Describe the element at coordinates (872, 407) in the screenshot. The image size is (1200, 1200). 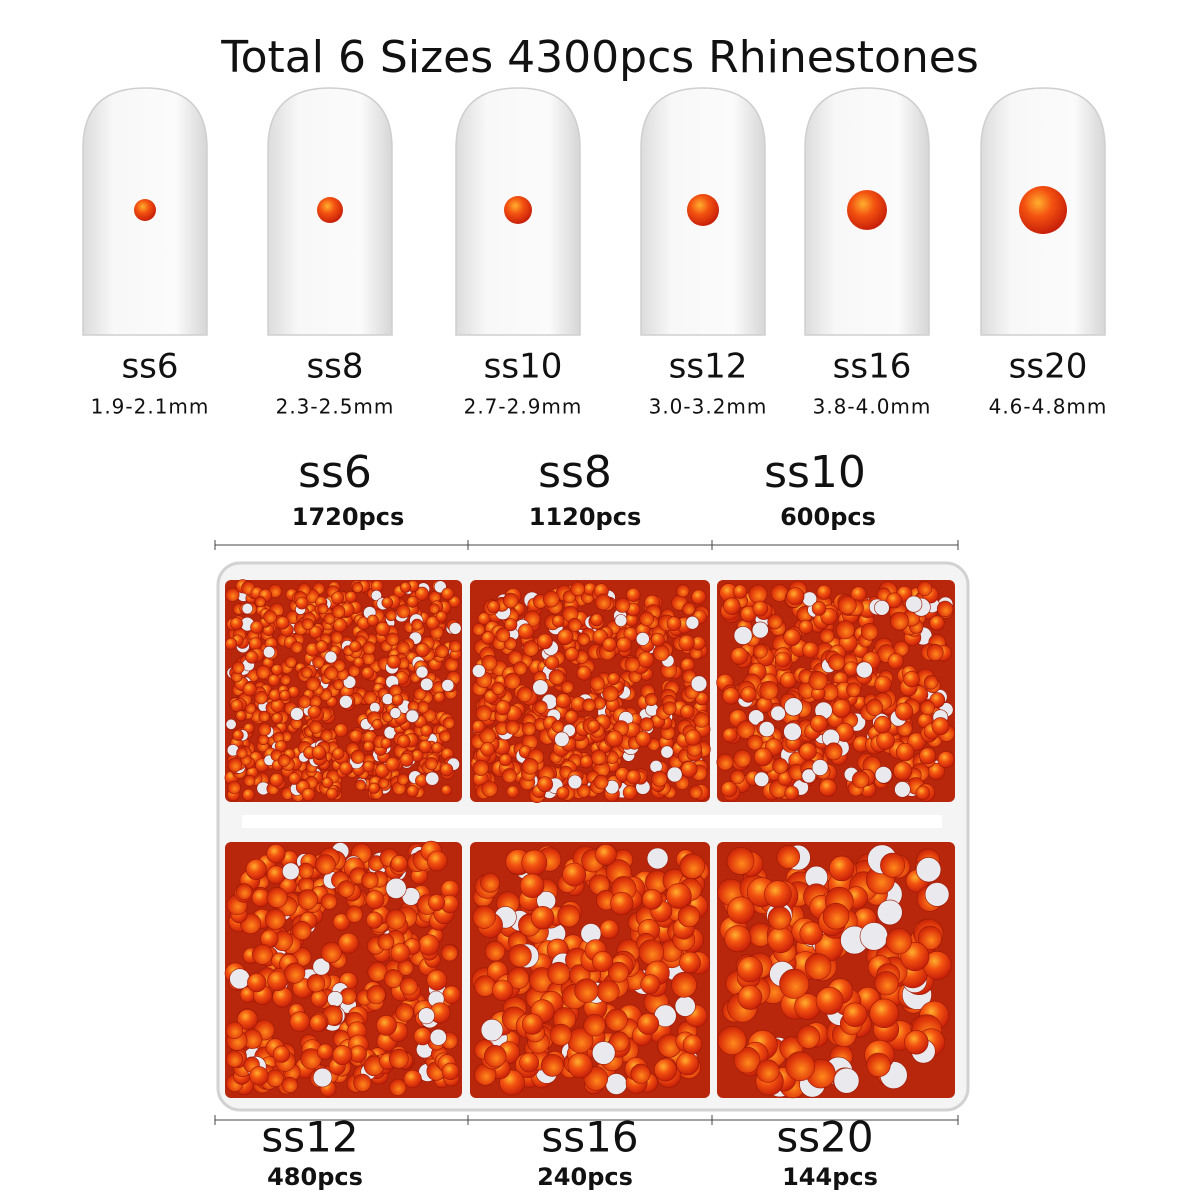
I see `size-range: 3.8-4.0mm` at that location.